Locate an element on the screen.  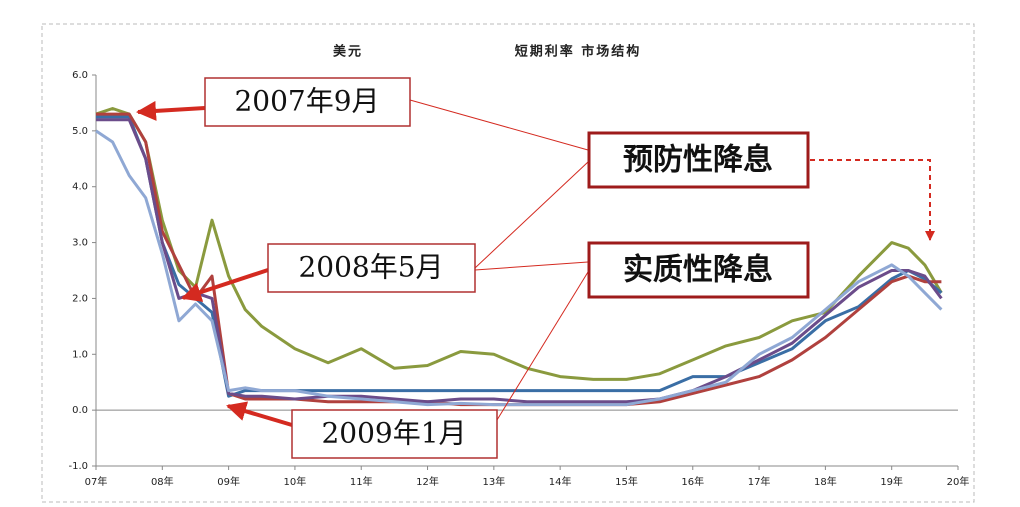
y-tick-label: 5.0 is located at coordinates (80, 131).